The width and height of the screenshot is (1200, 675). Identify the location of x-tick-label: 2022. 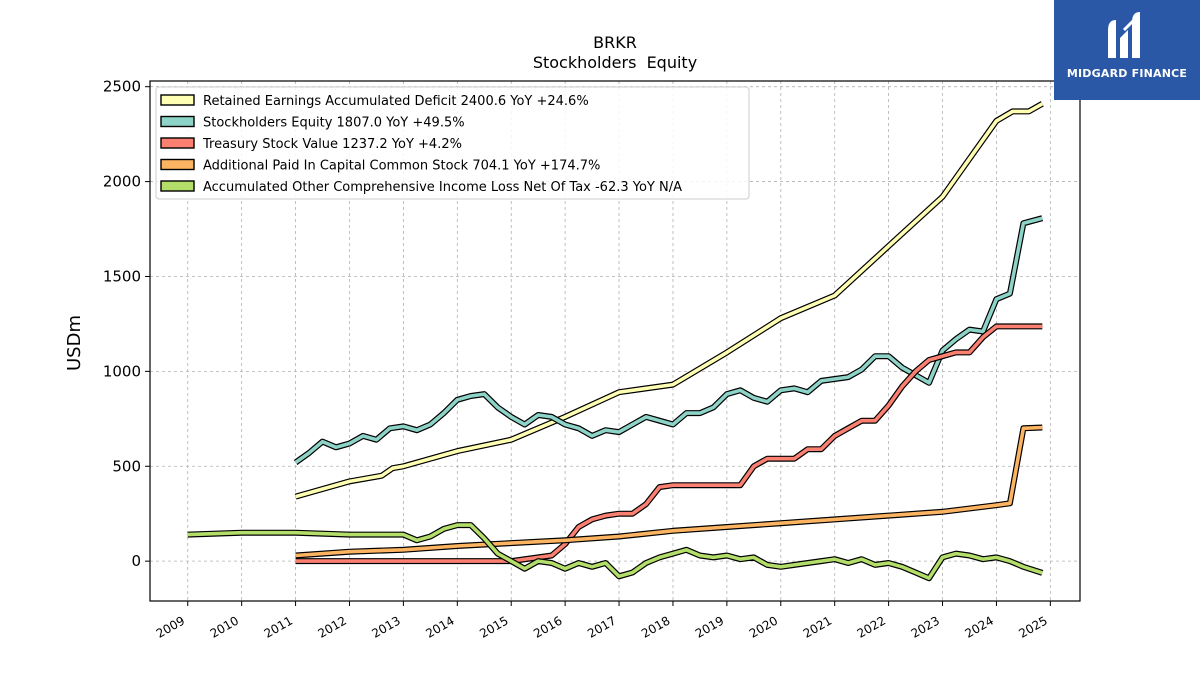
(871, 626).